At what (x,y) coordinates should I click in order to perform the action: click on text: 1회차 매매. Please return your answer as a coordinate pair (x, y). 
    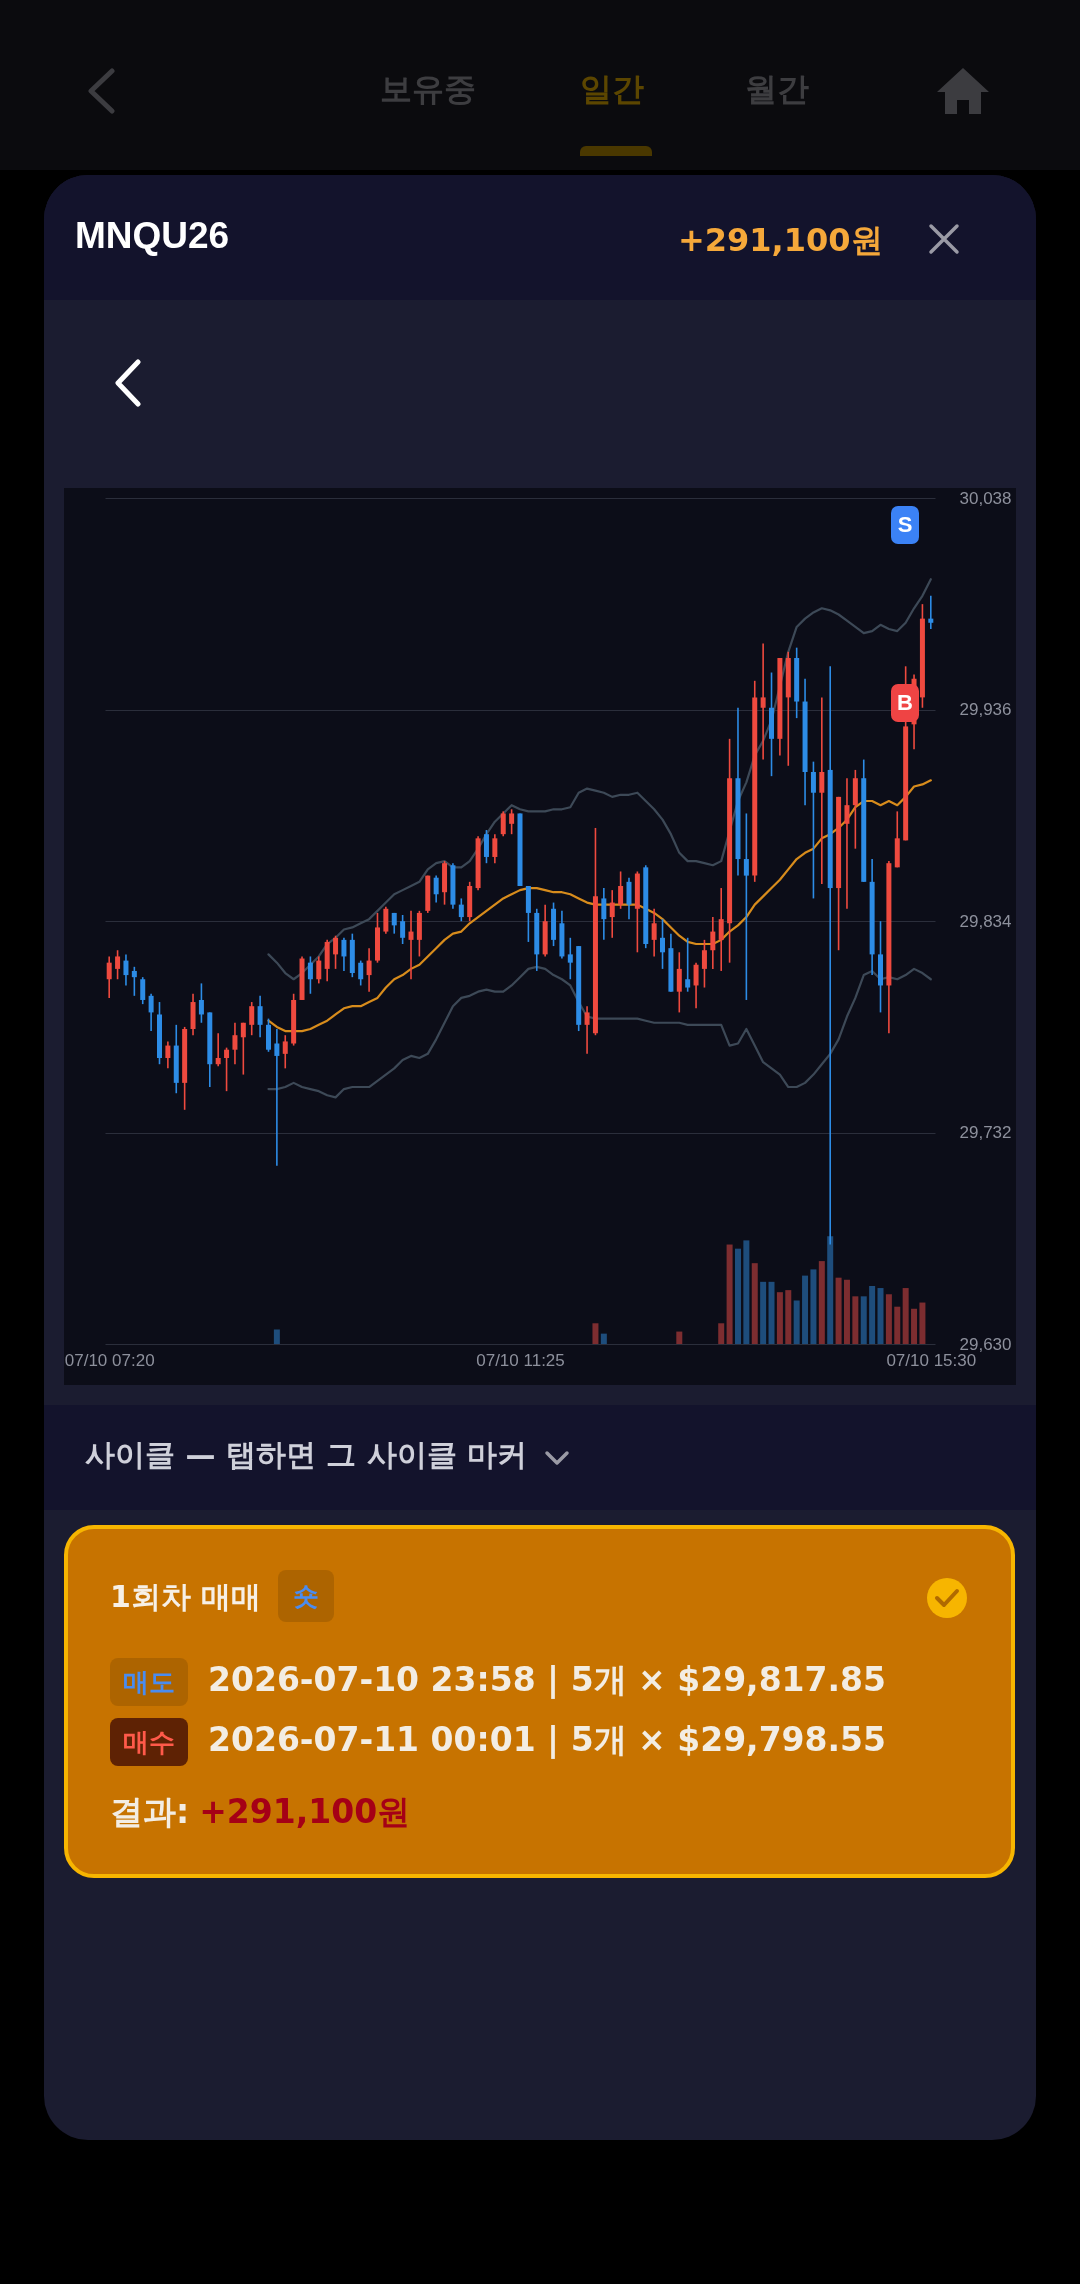
    Looking at the image, I should click on (186, 1597).